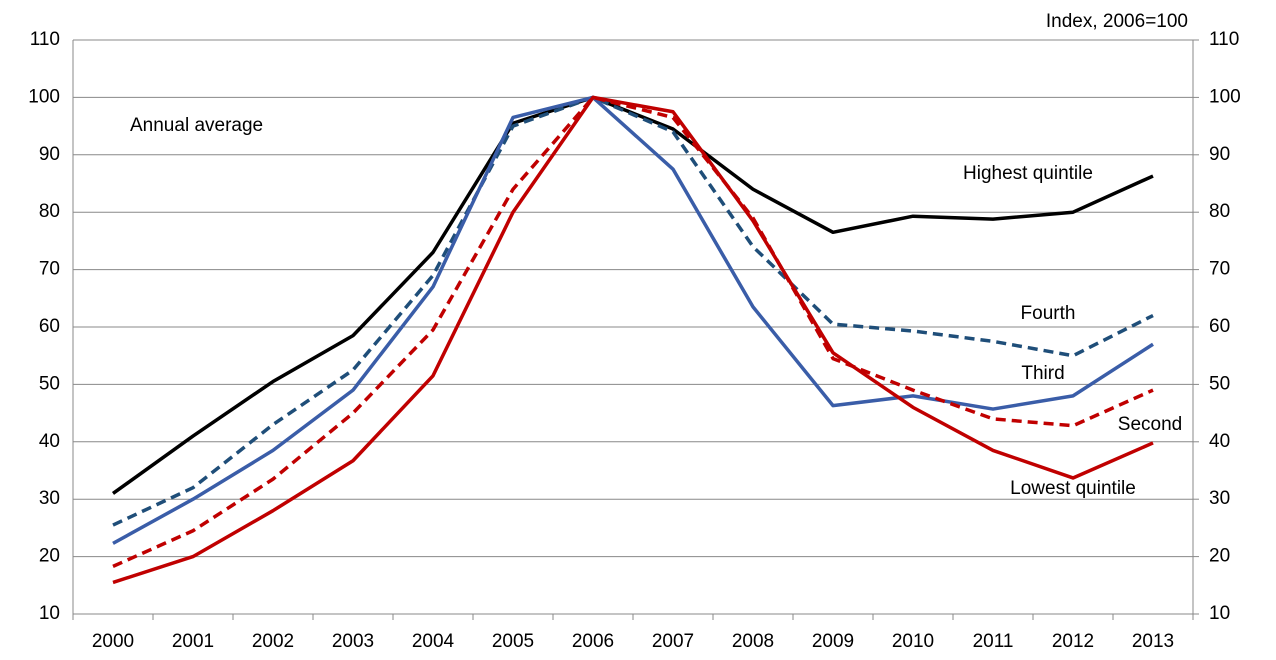 This screenshot has width=1276, height=660. Describe the element at coordinates (673, 641) in the screenshot. I see `x-tick-label: 2007` at that location.